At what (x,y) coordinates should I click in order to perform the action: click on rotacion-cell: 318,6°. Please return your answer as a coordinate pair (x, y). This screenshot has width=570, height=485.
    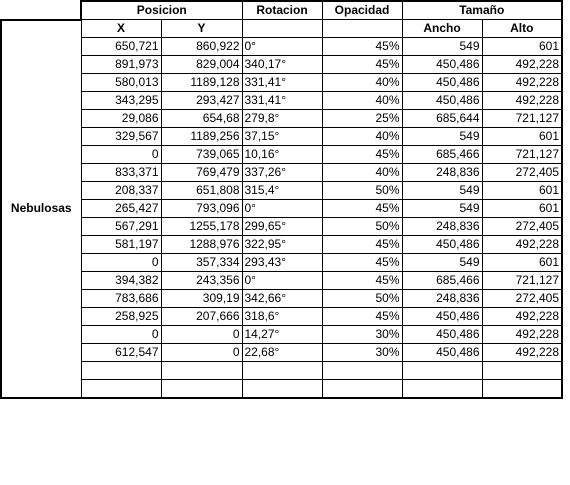
    Looking at the image, I should click on (282, 316).